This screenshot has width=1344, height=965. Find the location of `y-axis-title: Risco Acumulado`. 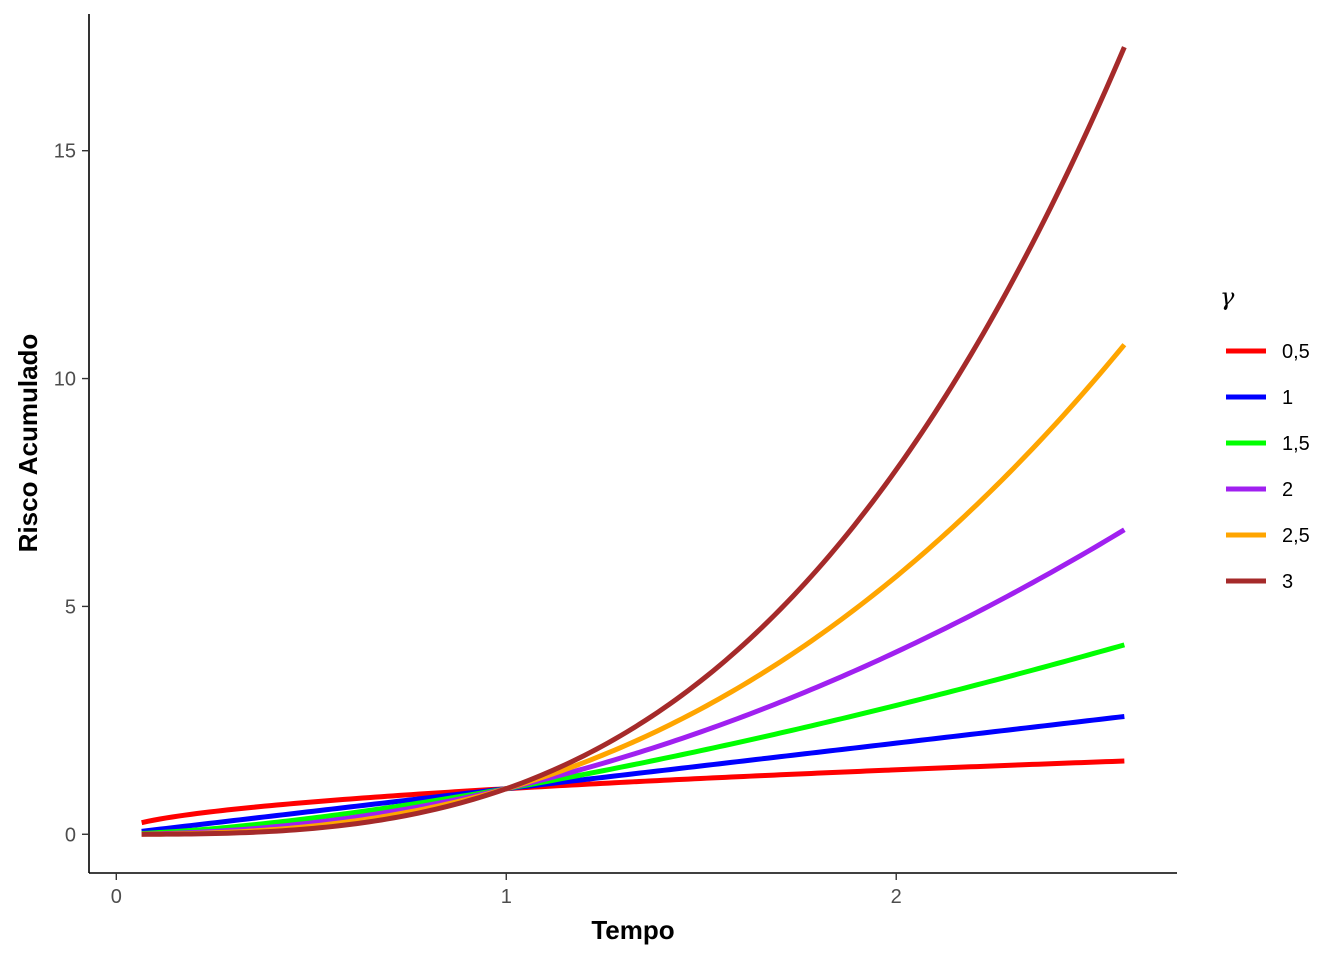

y-axis-title: Risco Acumulado is located at coordinates (28, 443).